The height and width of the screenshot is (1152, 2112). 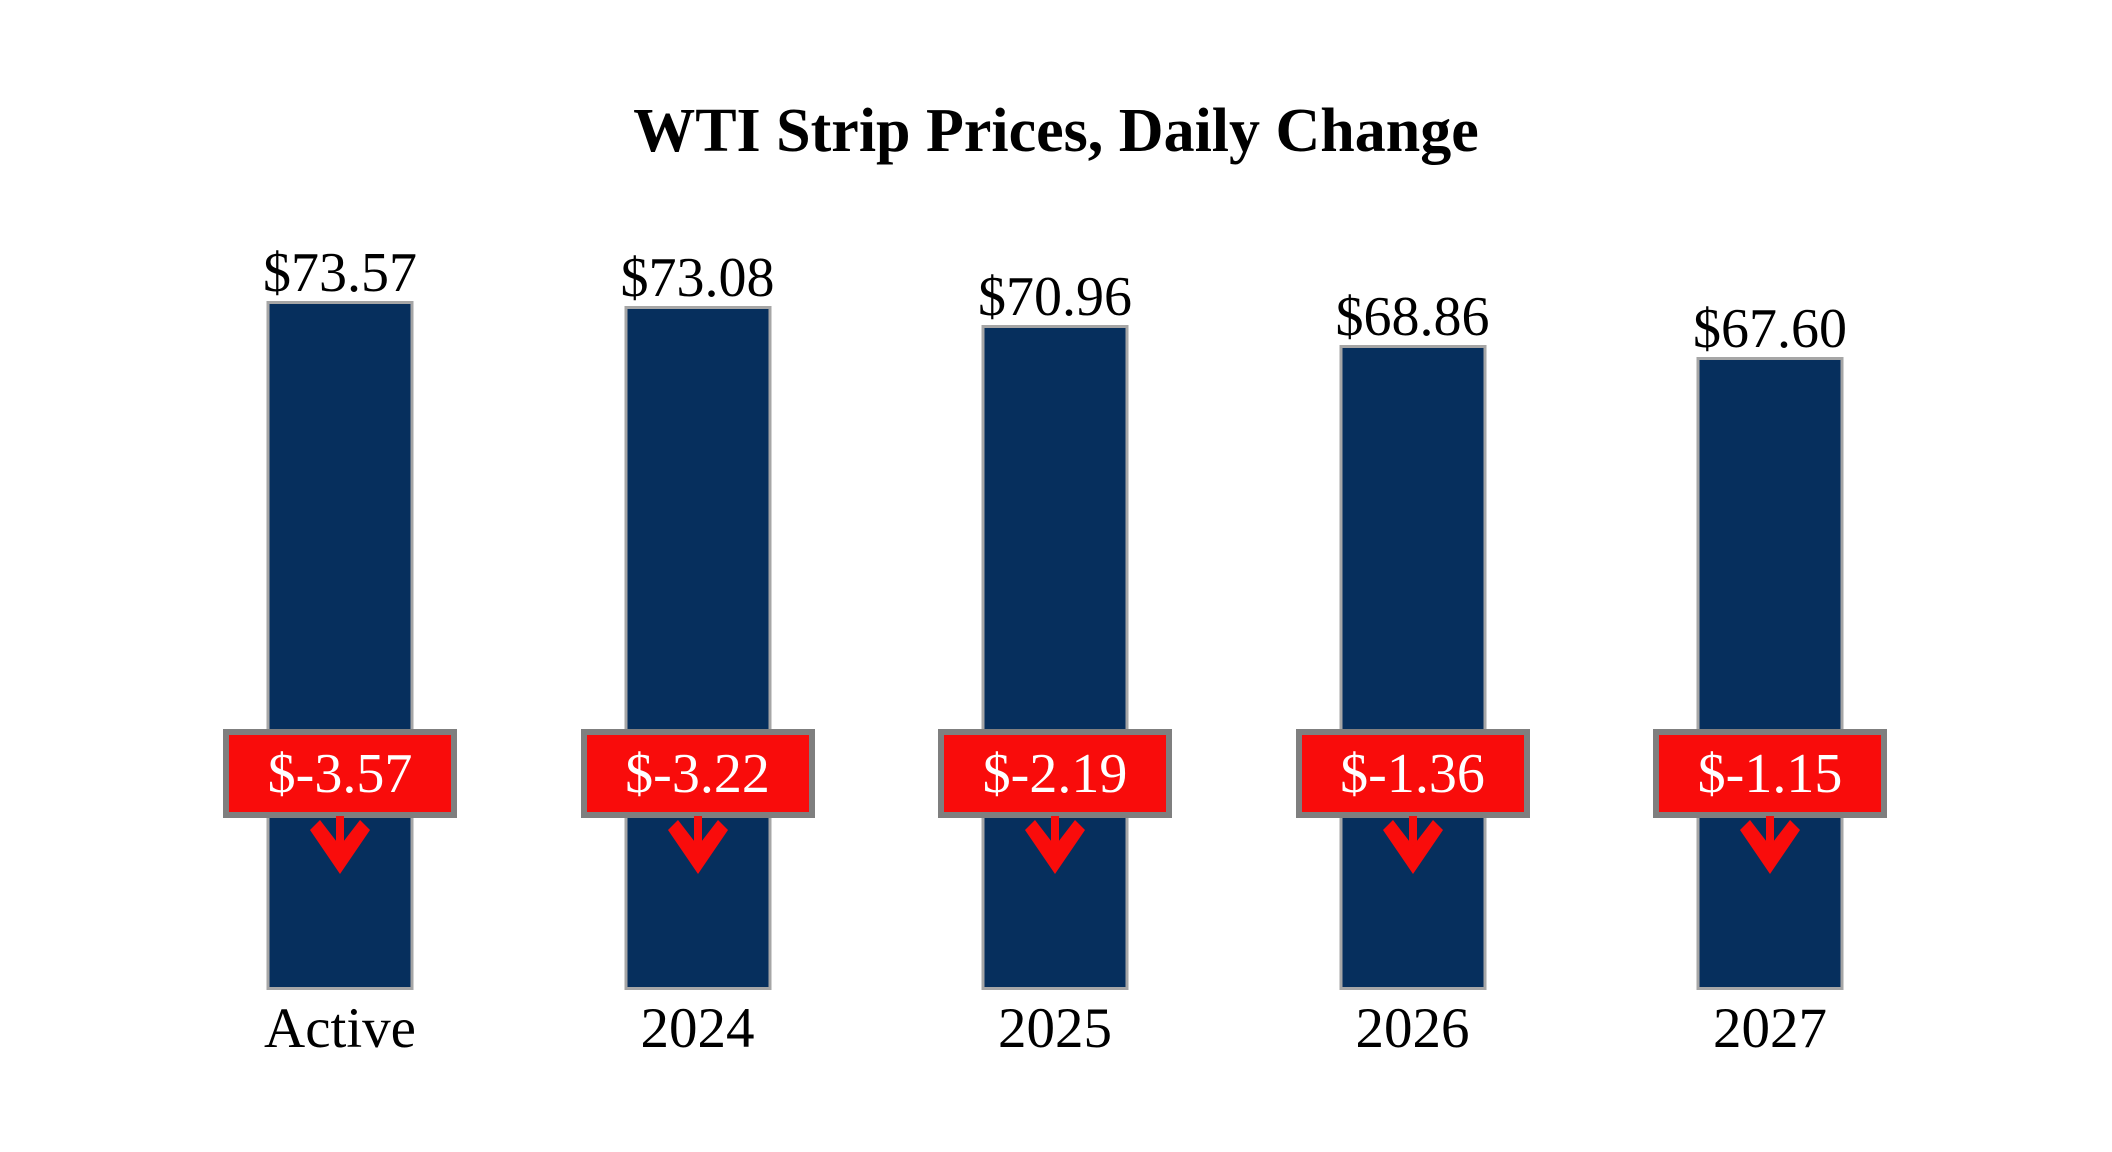 I want to click on change-badge: $-1.15, so click(x=1770, y=773).